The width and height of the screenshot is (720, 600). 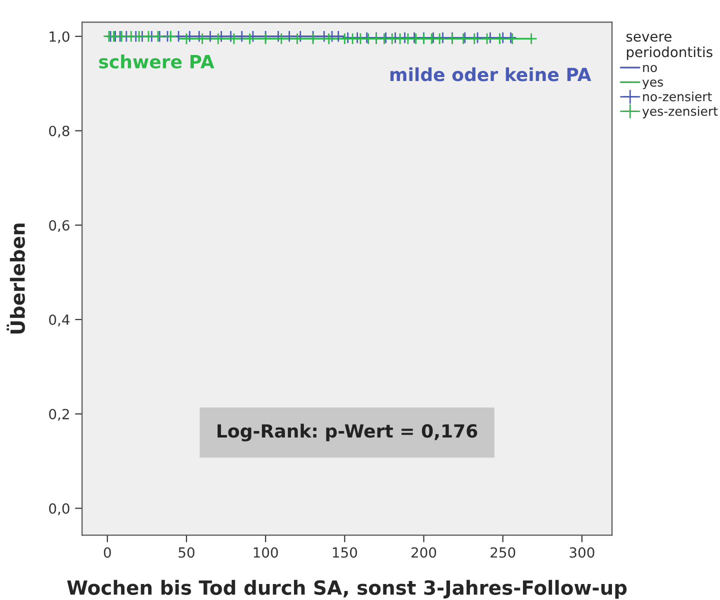 I want to click on legend-title: severe periodontitis, so click(x=669, y=47).